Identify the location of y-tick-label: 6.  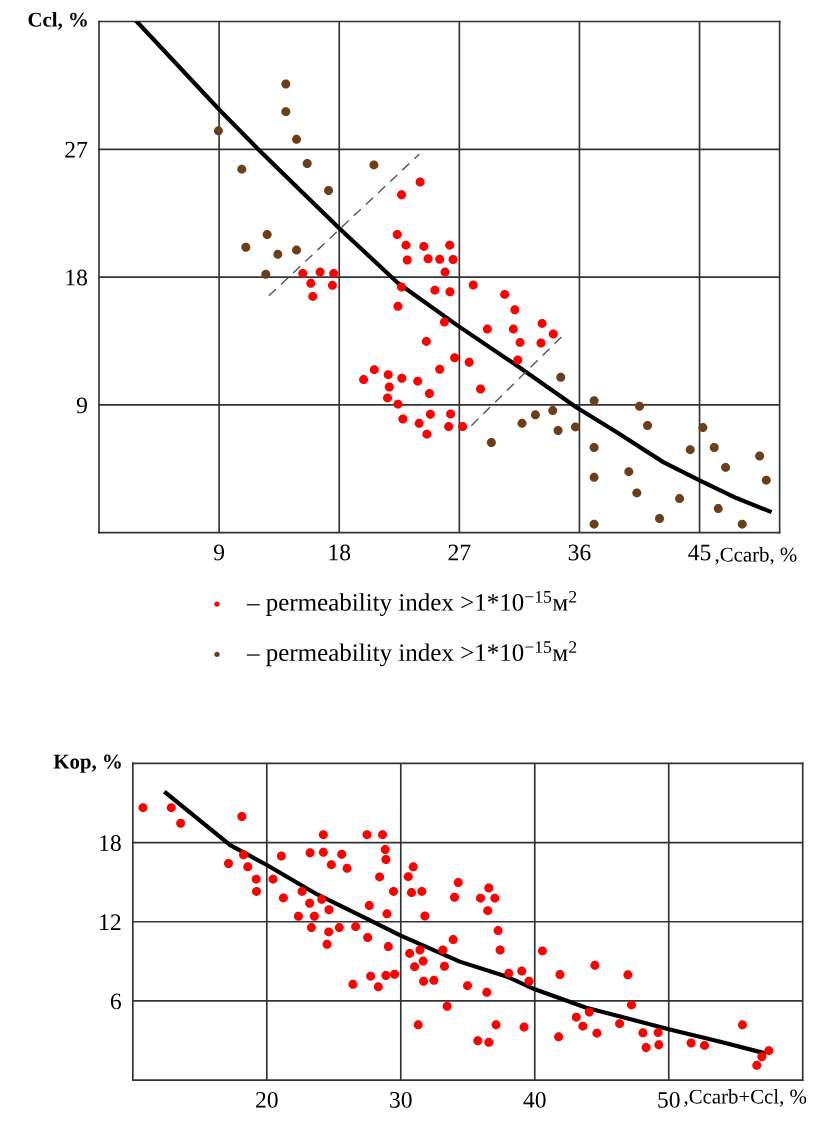
(116, 1001).